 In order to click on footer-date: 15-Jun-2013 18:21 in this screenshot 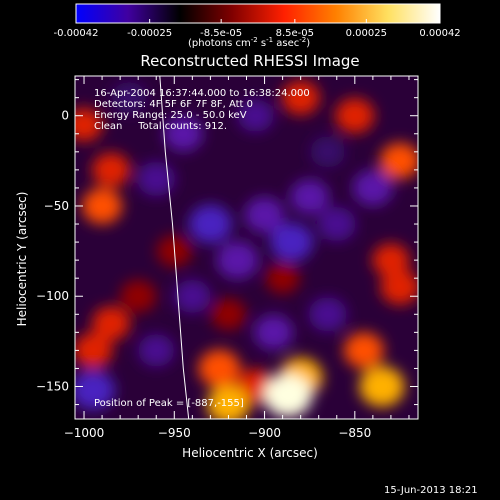, I will do `click(431, 490)`.